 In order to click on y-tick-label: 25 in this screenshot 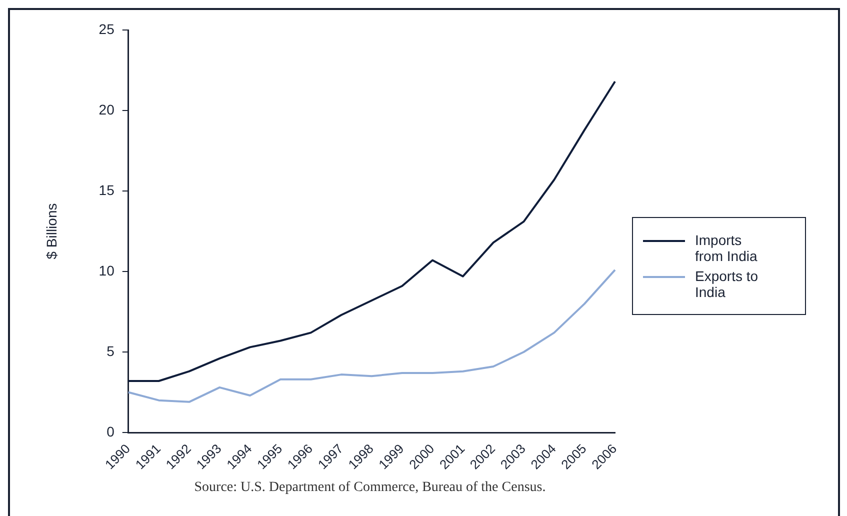, I will do `click(106, 28)`.